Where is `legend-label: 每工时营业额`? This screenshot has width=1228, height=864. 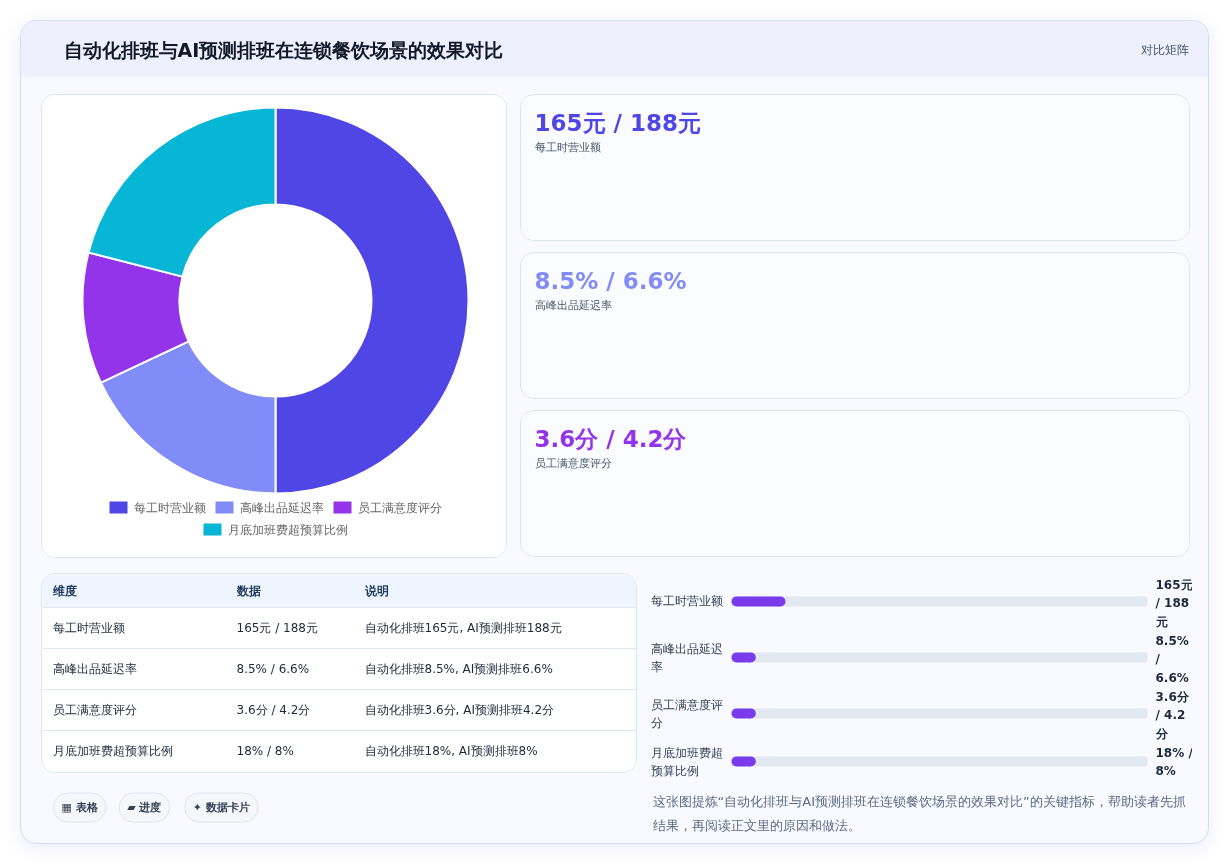 legend-label: 每工时营业额 is located at coordinates (169, 507).